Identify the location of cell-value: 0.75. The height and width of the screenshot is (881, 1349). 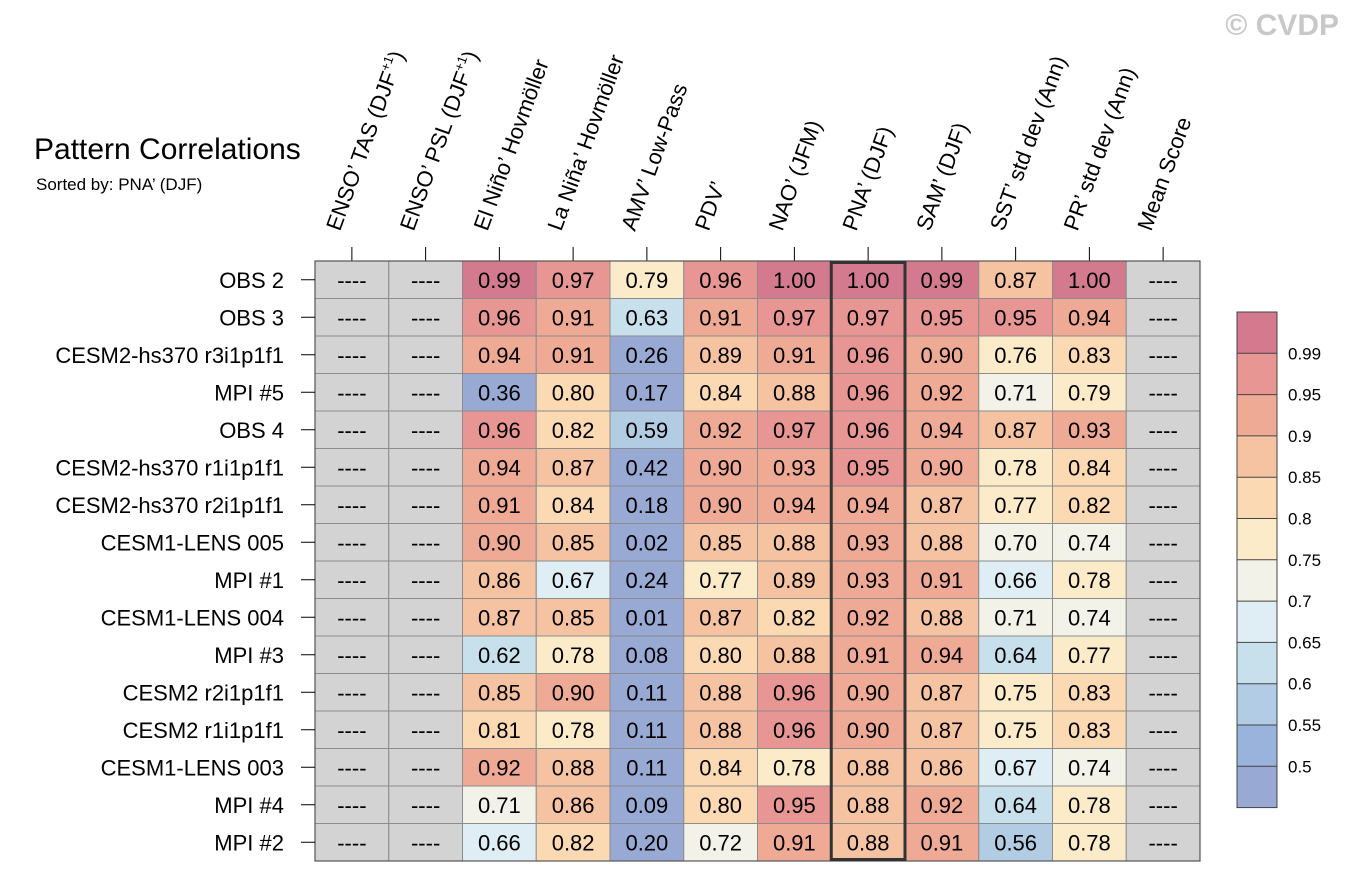
(1015, 730).